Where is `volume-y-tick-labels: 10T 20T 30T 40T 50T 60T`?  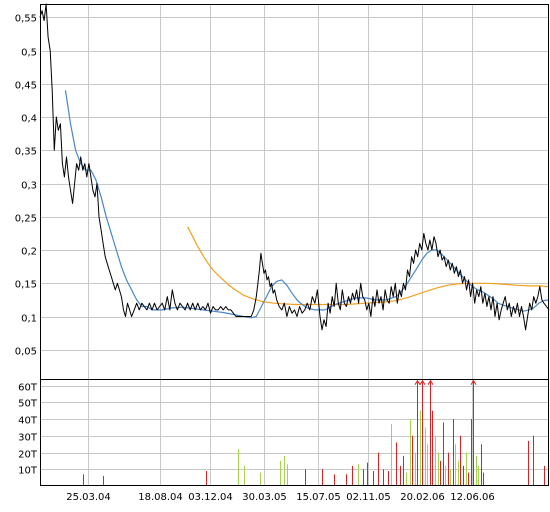 volume-y-tick-labels: 10T 20T 30T 40T 50T 60T is located at coordinates (28, 430).